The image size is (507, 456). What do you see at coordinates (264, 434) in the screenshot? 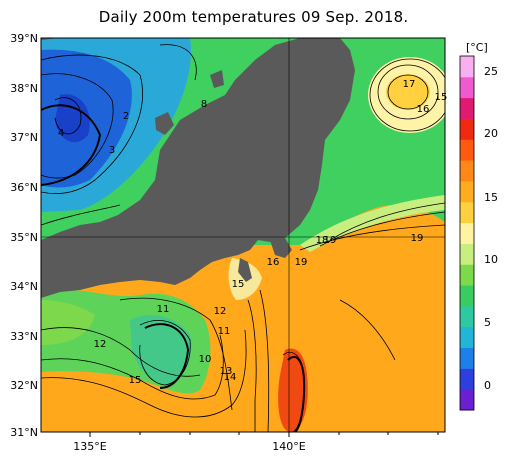
I see `ticks` at bounding box center [264, 434].